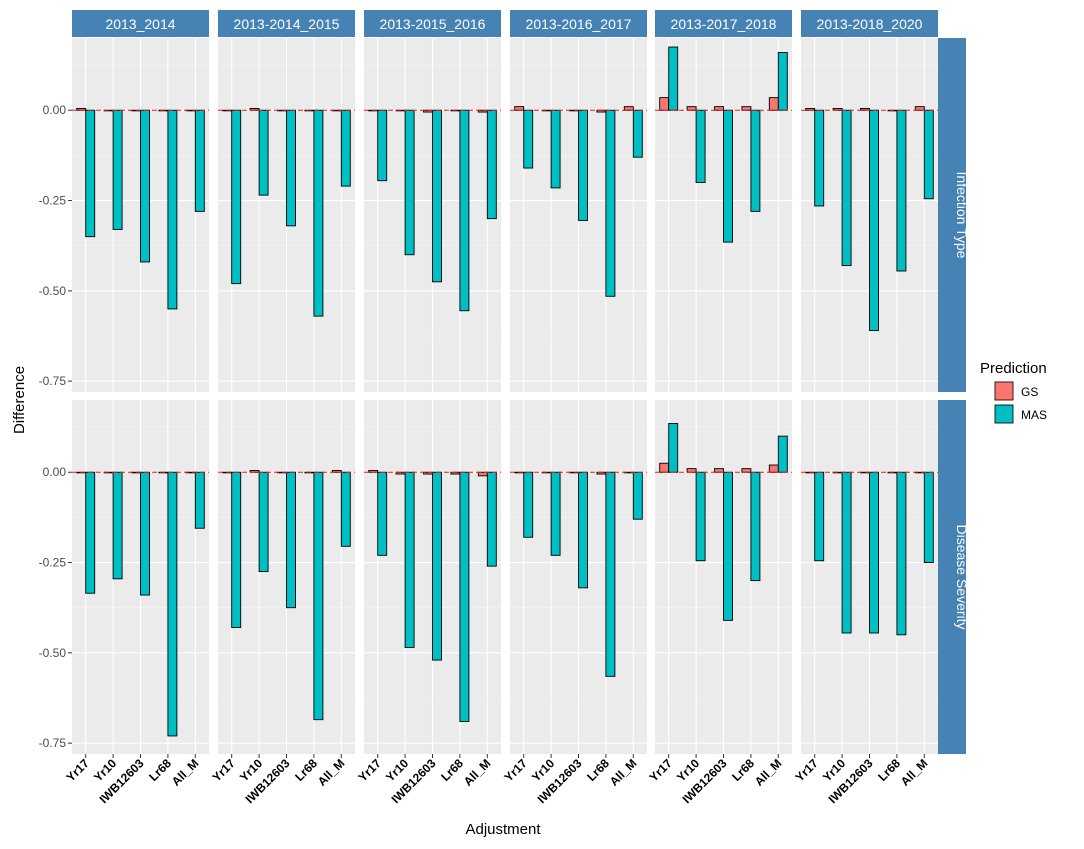 The image size is (1084, 849). Describe the element at coordinates (1034, 415) in the screenshot. I see `legend-label-mas: MAS` at that location.